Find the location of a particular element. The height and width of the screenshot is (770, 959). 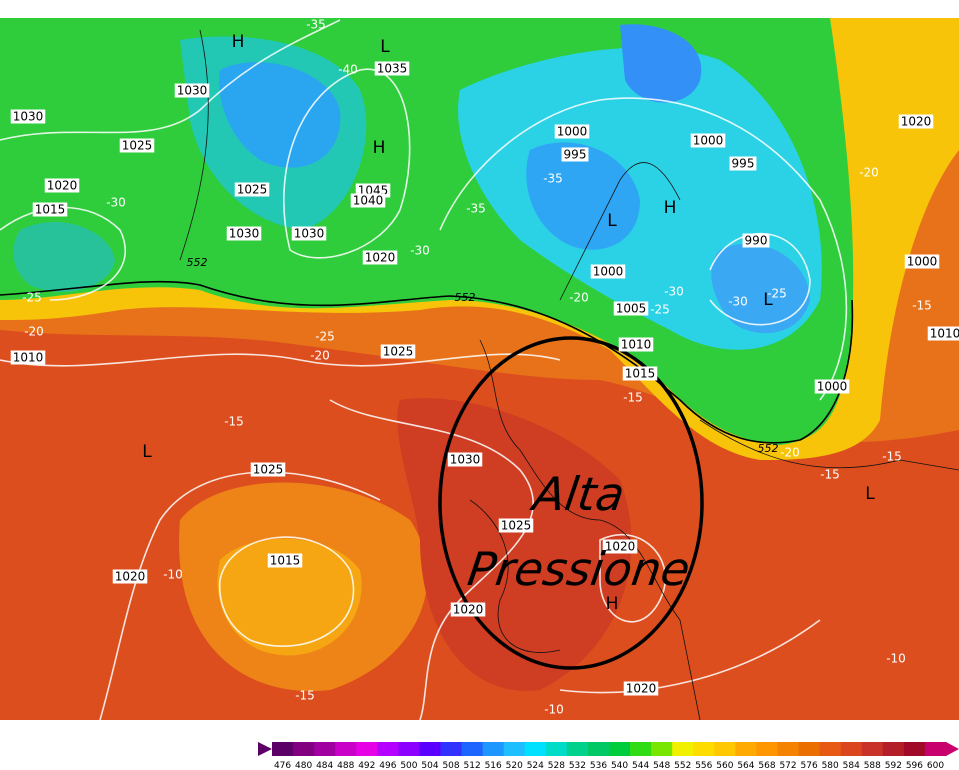

color-bar-label: 592 is located at coordinates (893, 765).